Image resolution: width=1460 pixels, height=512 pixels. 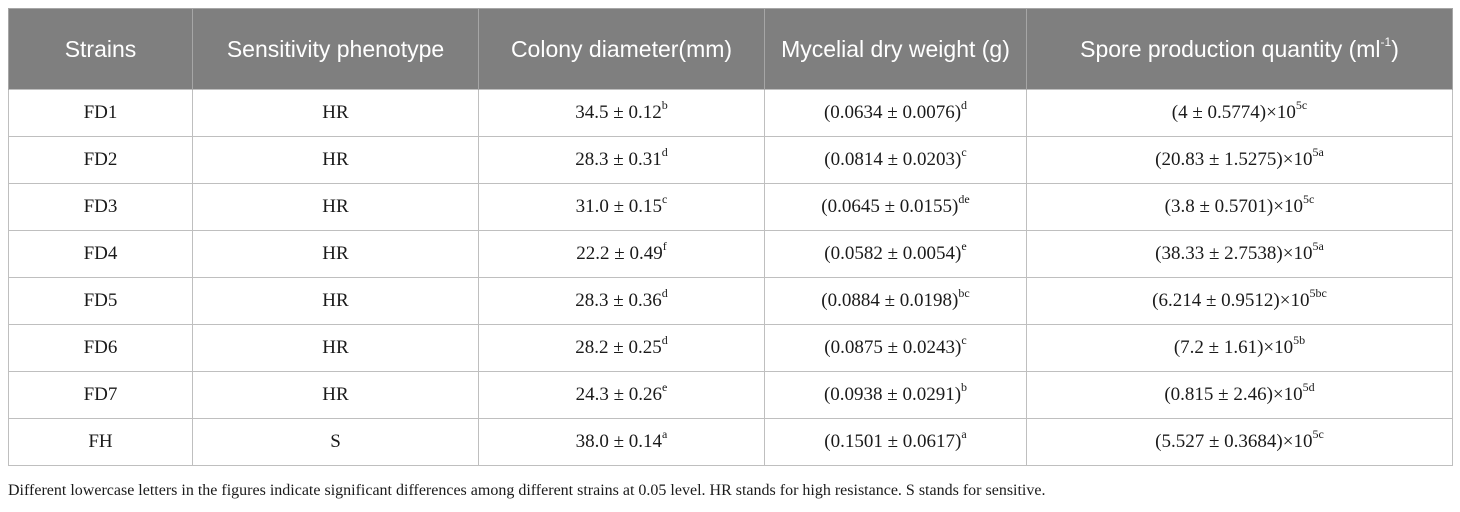 I want to click on cell-spore-quantity: (4 ± 0.5774)×105c, so click(x=1239, y=113).